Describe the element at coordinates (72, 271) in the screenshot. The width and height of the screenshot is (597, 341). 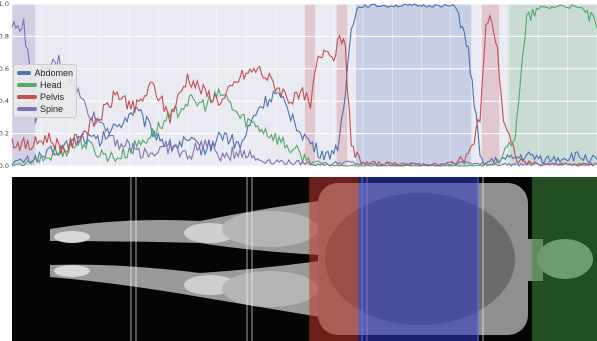
I see `scan-foot-lower` at that location.